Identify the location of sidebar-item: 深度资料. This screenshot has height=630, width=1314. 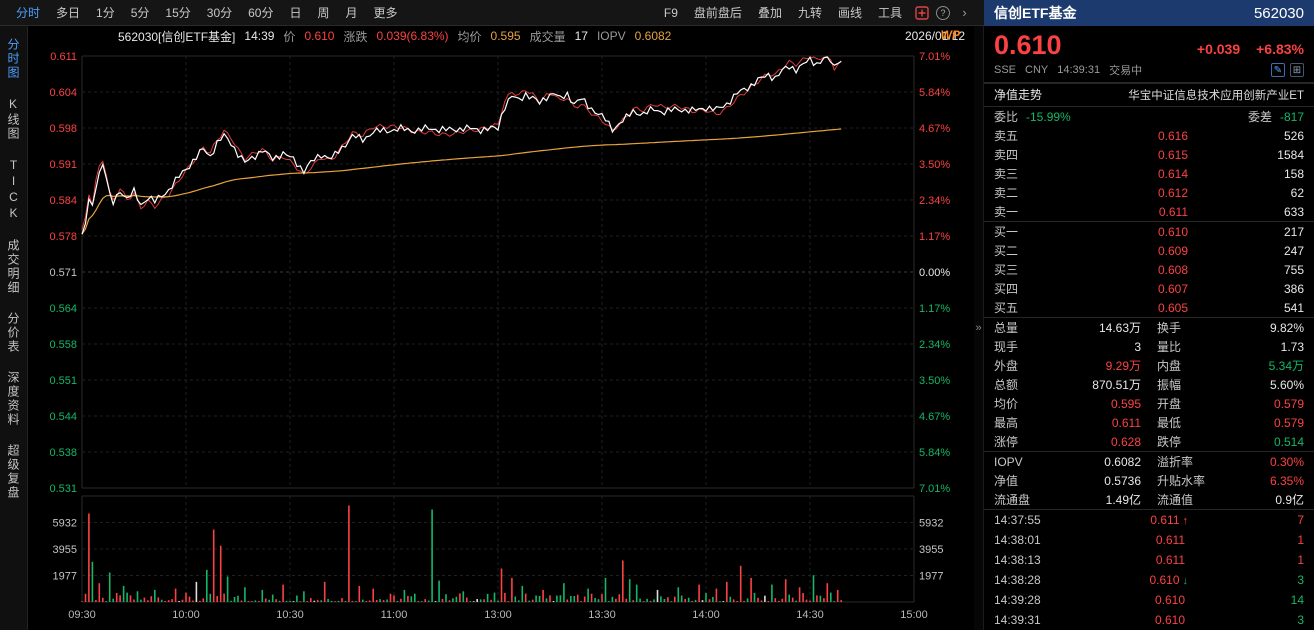
(13, 399).